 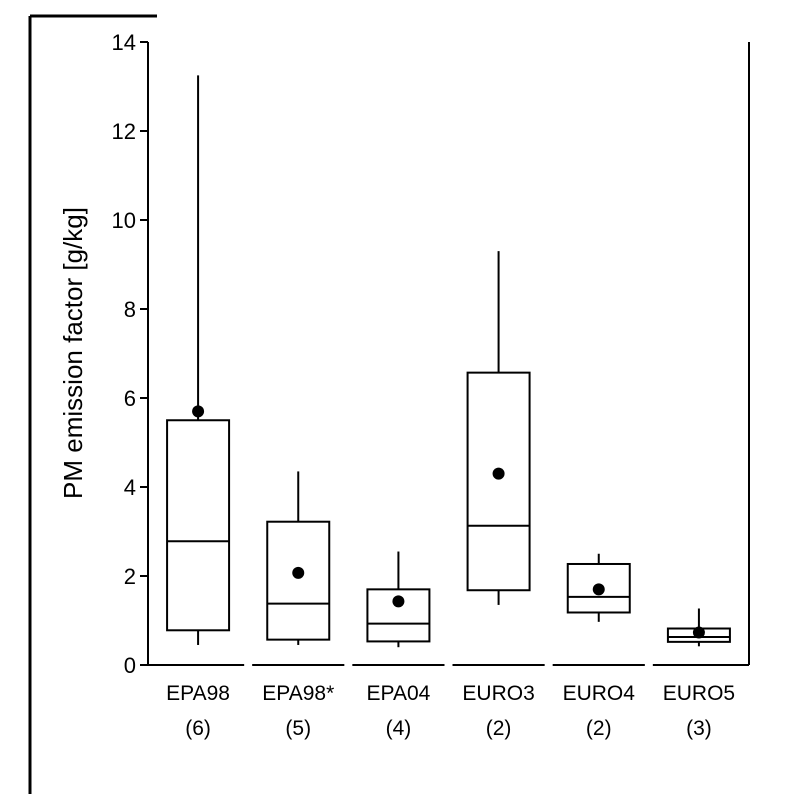 I want to click on y-axis-label: PM emission factor [g/kg], so click(x=73, y=353).